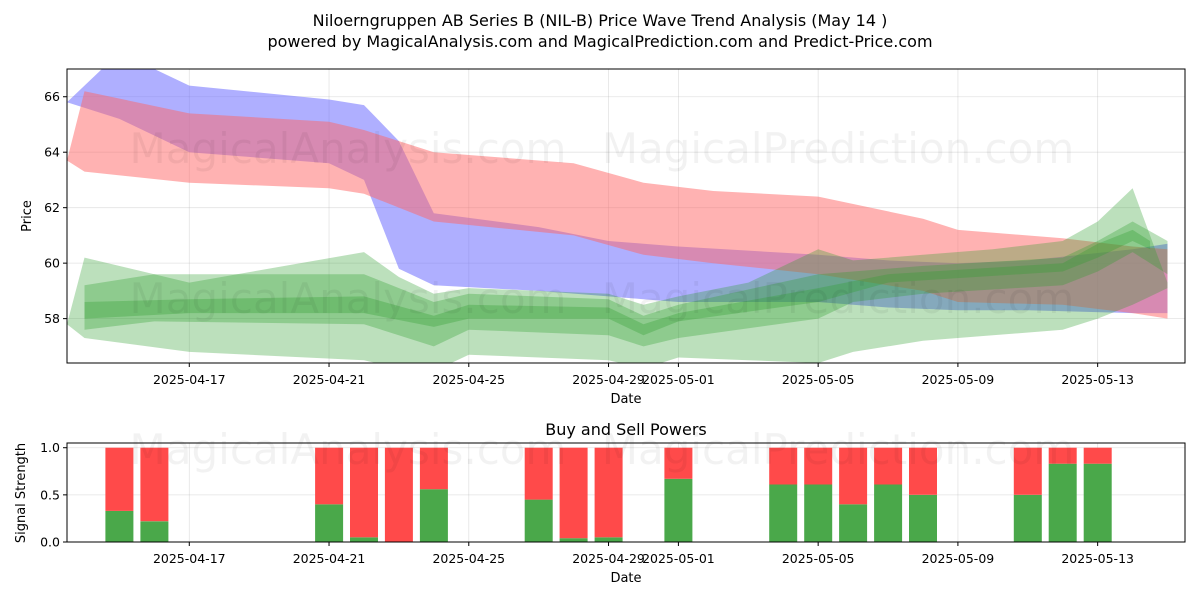  I want to click on price-x-tick-label: 2025-04-21, so click(329, 379).